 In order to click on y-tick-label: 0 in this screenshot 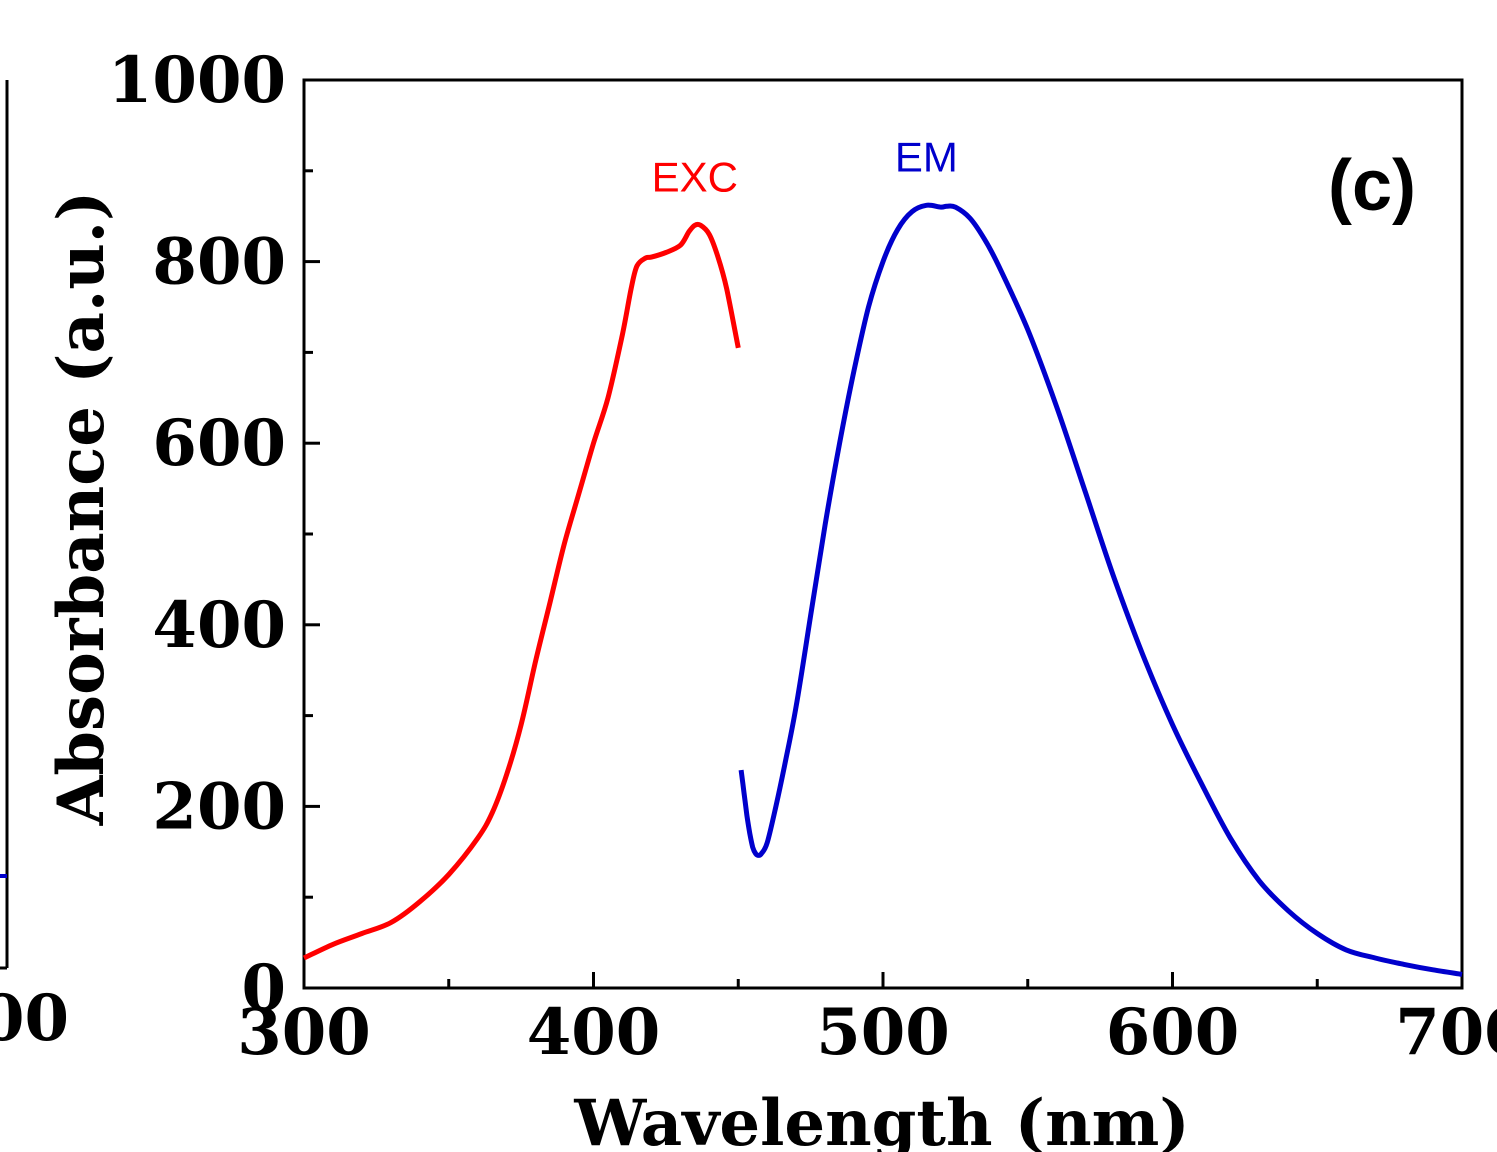, I will do `click(263, 988)`.